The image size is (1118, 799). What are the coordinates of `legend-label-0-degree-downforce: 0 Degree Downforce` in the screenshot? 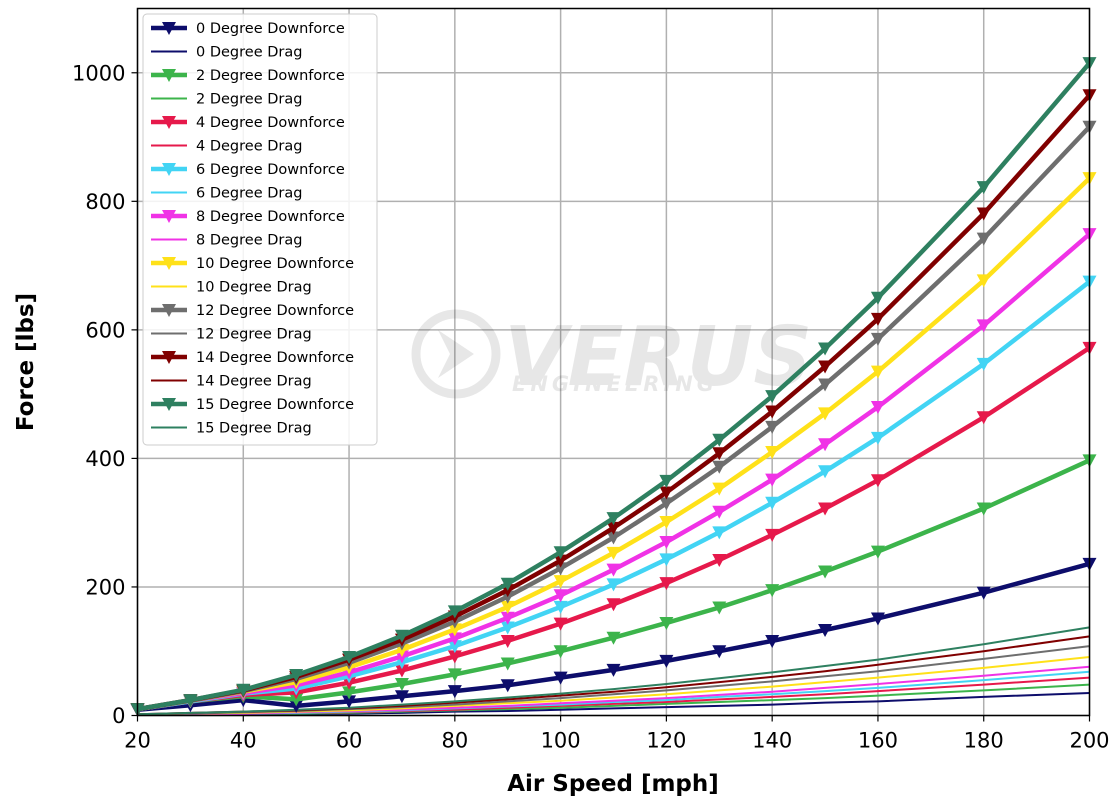 It's located at (270, 29).